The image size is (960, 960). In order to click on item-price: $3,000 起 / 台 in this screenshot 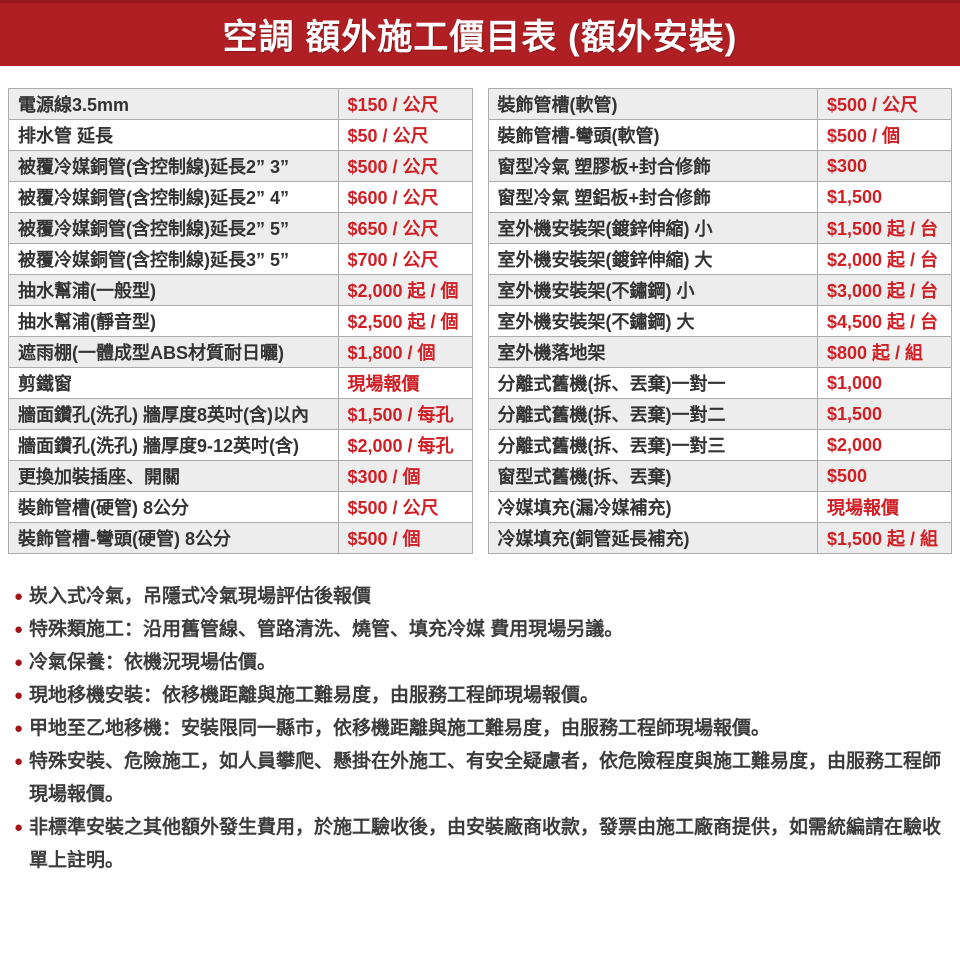, I will do `click(884, 290)`.